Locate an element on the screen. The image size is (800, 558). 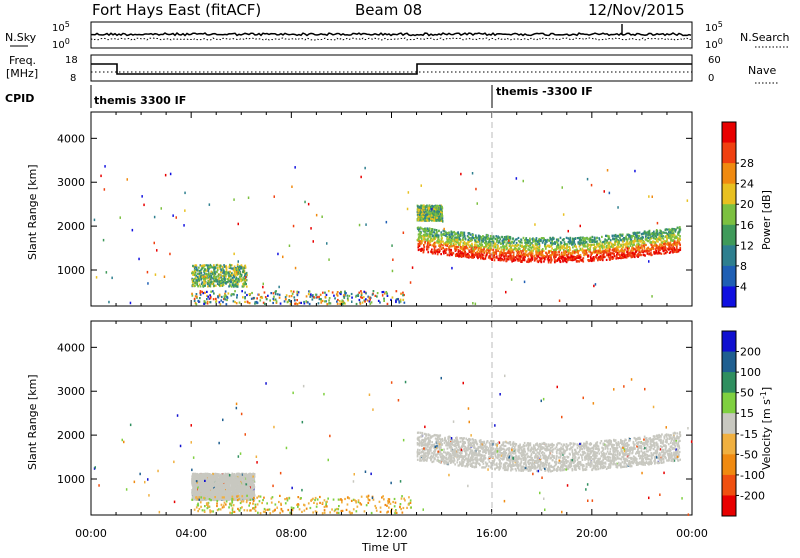
nsearch-tick-top: 105 is located at coordinates (714, 27).